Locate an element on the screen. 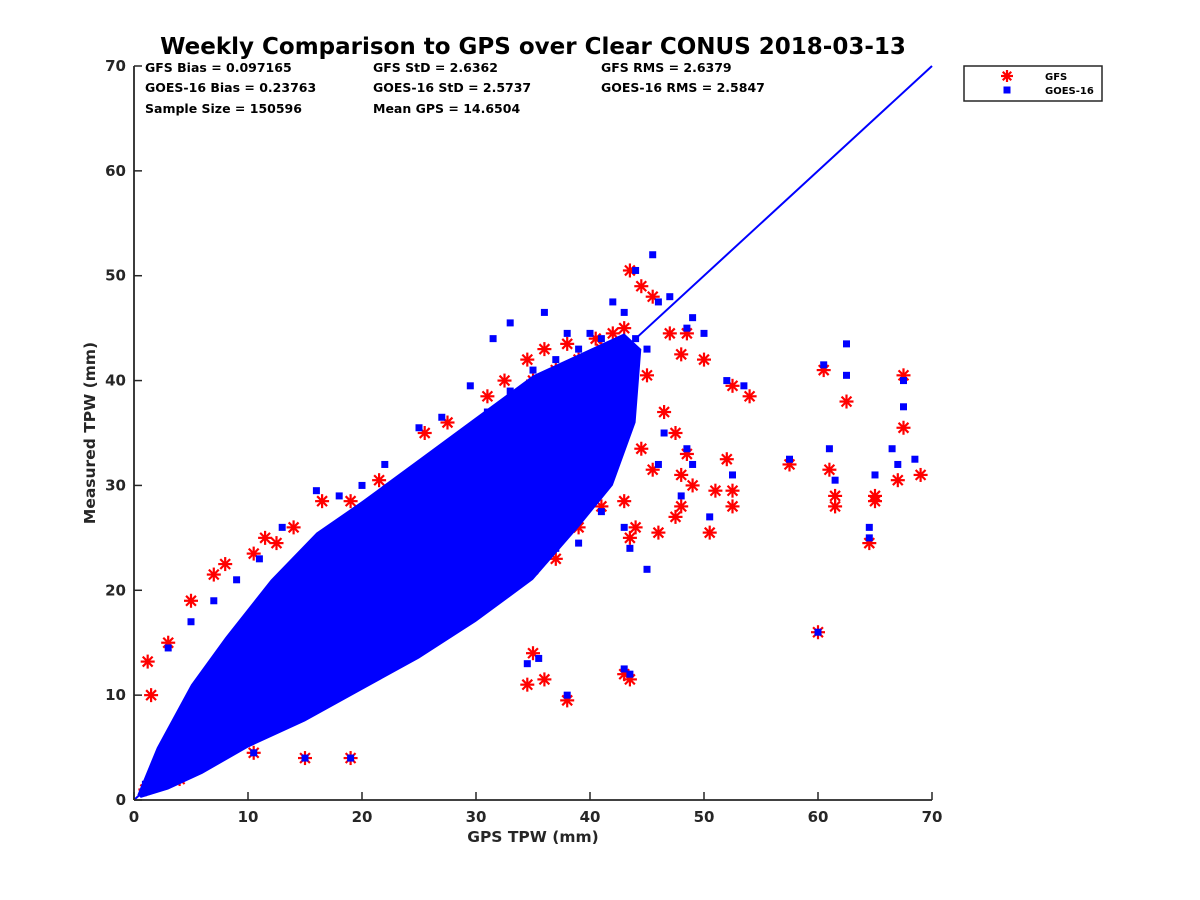 Image resolution: width=1200 pixels, height=900 pixels. y-tick-label: 0 is located at coordinates (121, 800).